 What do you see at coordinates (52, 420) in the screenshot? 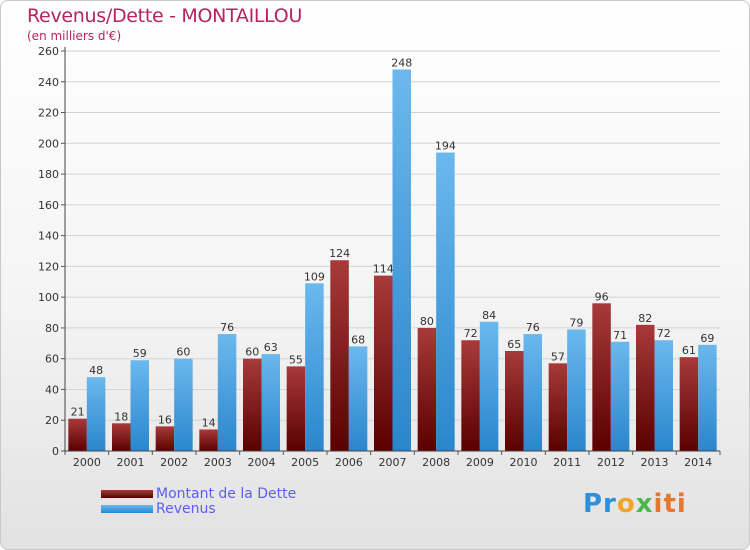
I see `y-tick-label: 20` at bounding box center [52, 420].